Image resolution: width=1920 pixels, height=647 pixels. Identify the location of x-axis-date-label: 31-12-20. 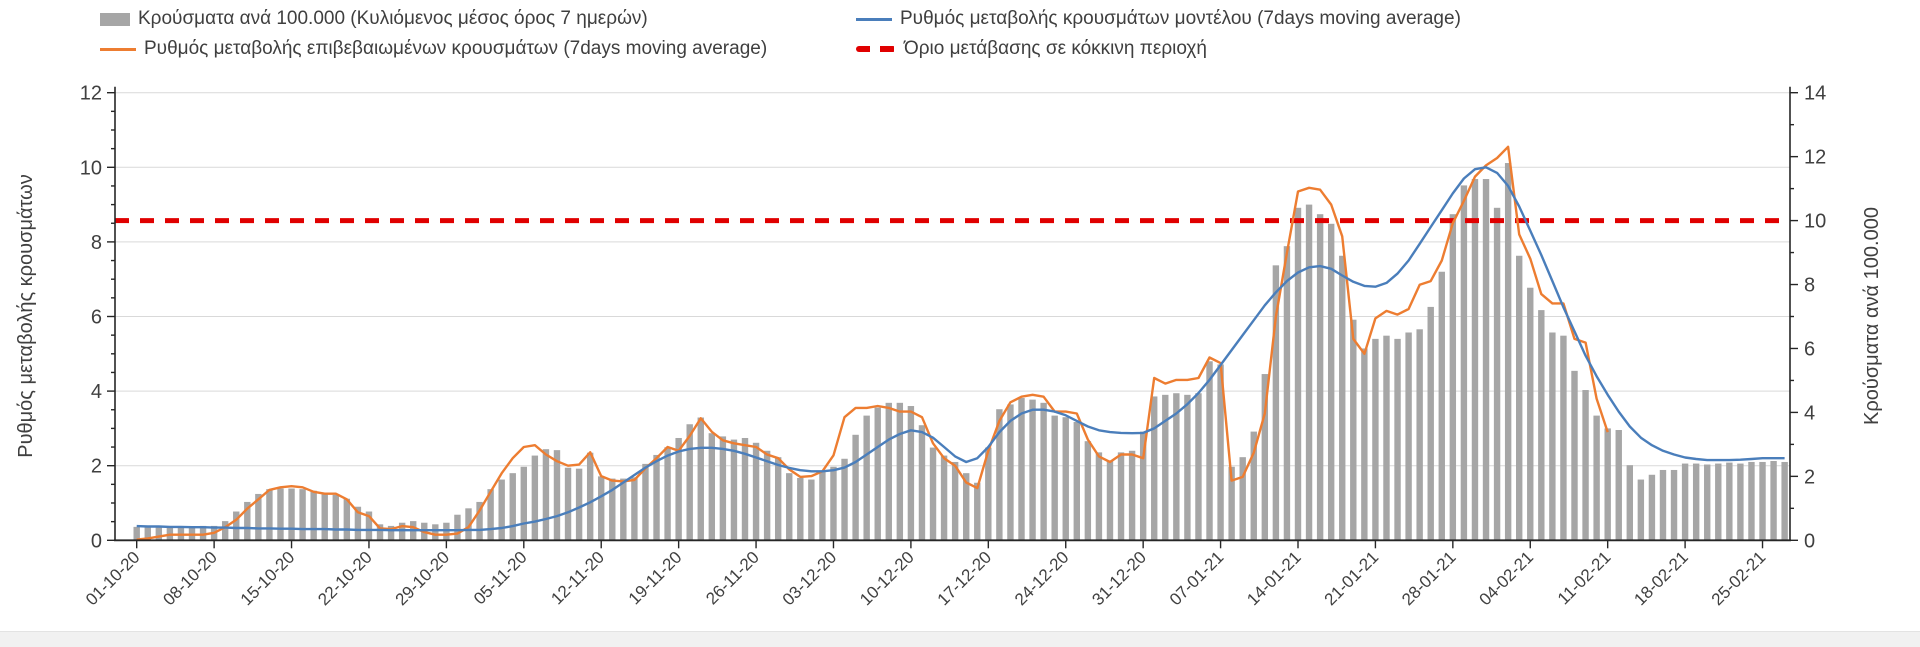
(1119, 579).